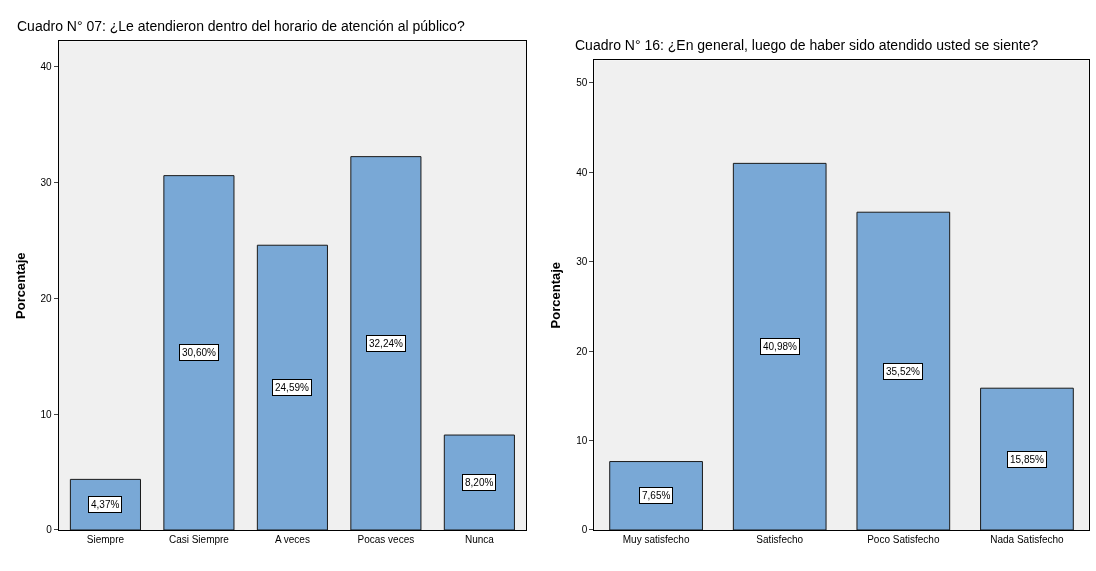 Image resolution: width=1096 pixels, height=571 pixels. Describe the element at coordinates (780, 539) in the screenshot. I see `x-tick-label: Satisfecho` at that location.